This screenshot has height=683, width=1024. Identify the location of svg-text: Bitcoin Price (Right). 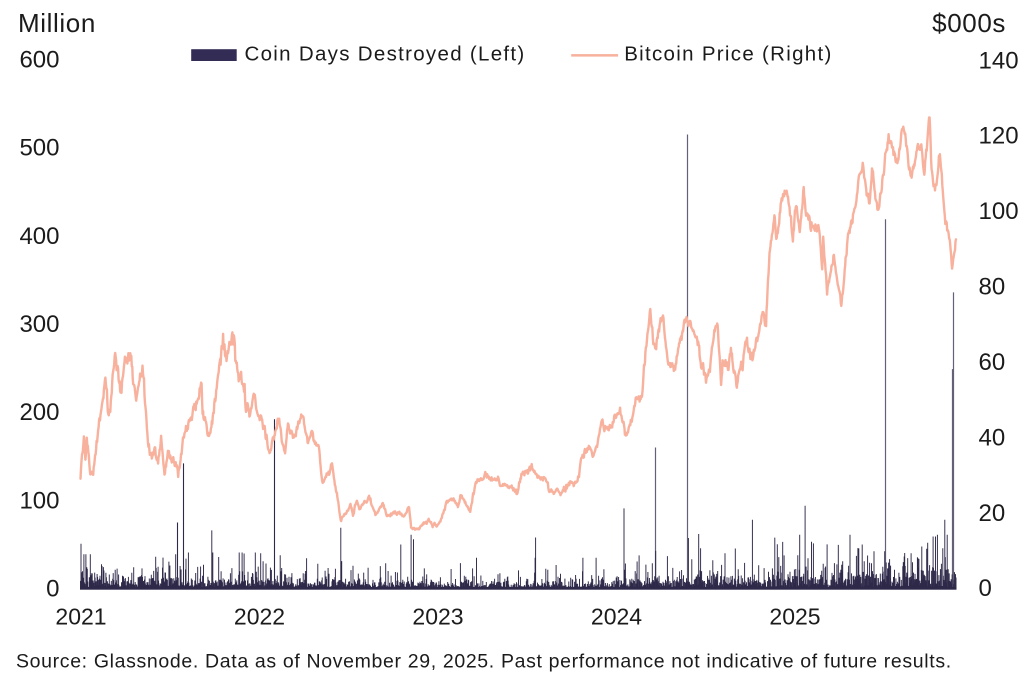
(728, 54).